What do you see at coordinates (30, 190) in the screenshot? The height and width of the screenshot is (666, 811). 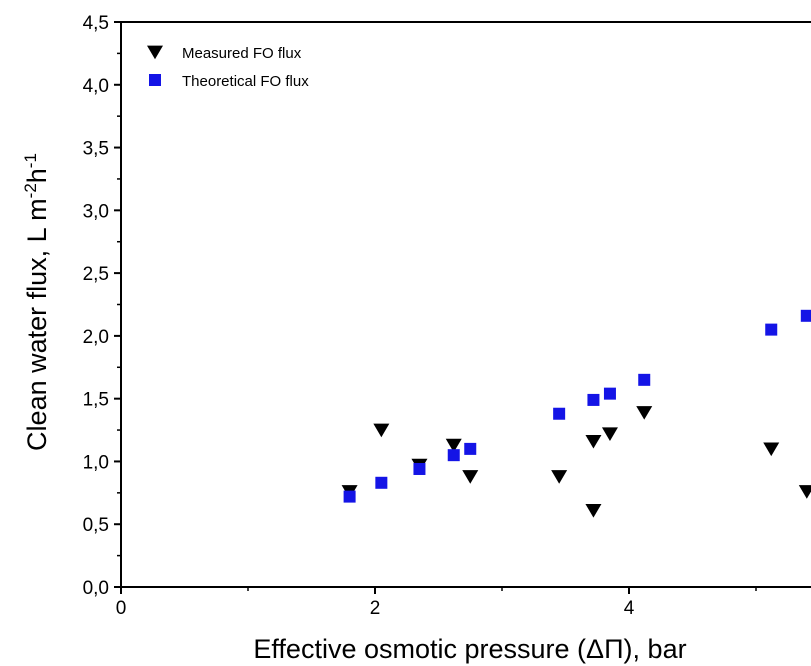 I see `y-axis-title-sup1: -2` at bounding box center [30, 190].